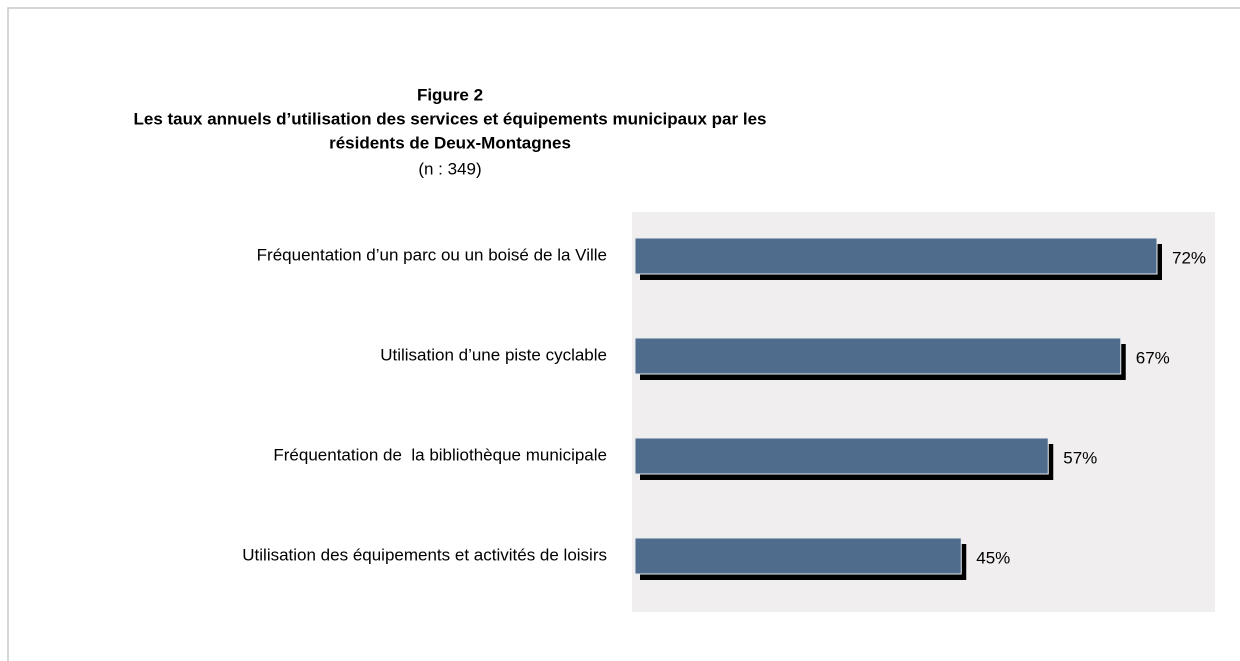  What do you see at coordinates (449, 168) in the screenshot?
I see `chart-subtitle: (n : 349)` at bounding box center [449, 168].